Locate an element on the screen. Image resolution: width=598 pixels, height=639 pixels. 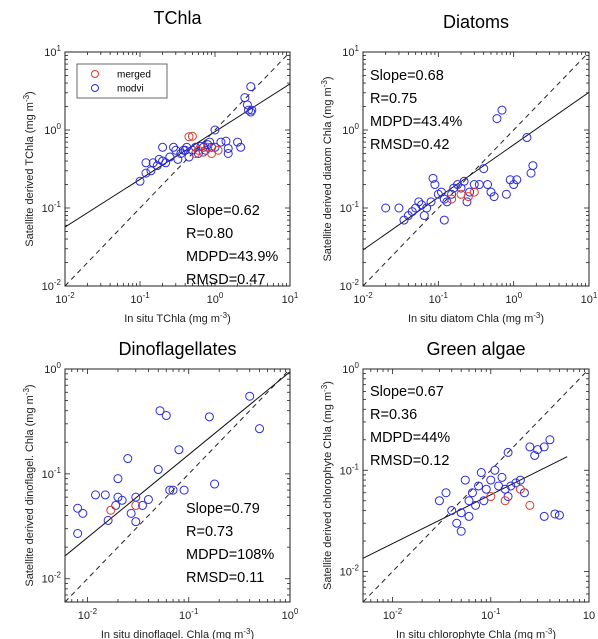
x-tick-label: 10⁻¹ is located at coordinates (140, 298).